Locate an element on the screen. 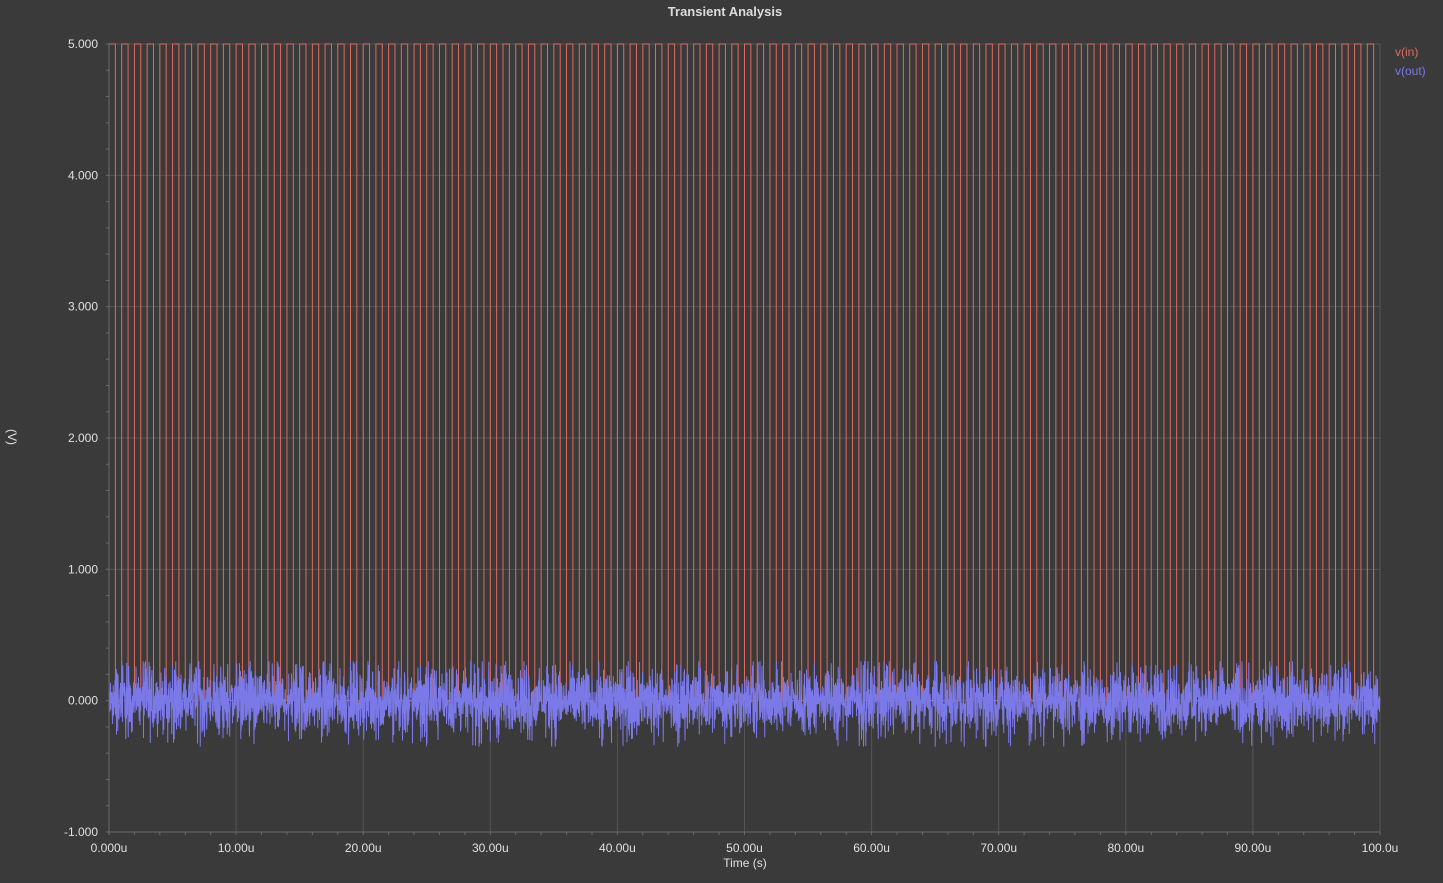  x-axis-label: Time (s) is located at coordinates (745, 863).